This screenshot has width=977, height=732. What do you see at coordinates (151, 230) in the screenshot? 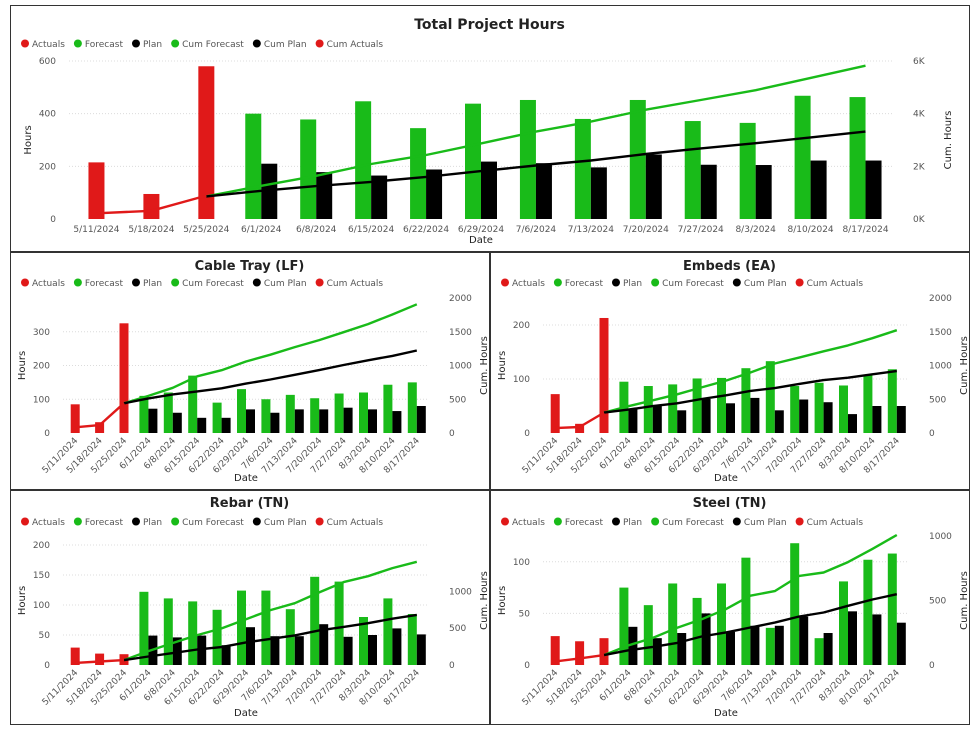
I see `x-tick-label: 5/18/2024` at bounding box center [151, 230].